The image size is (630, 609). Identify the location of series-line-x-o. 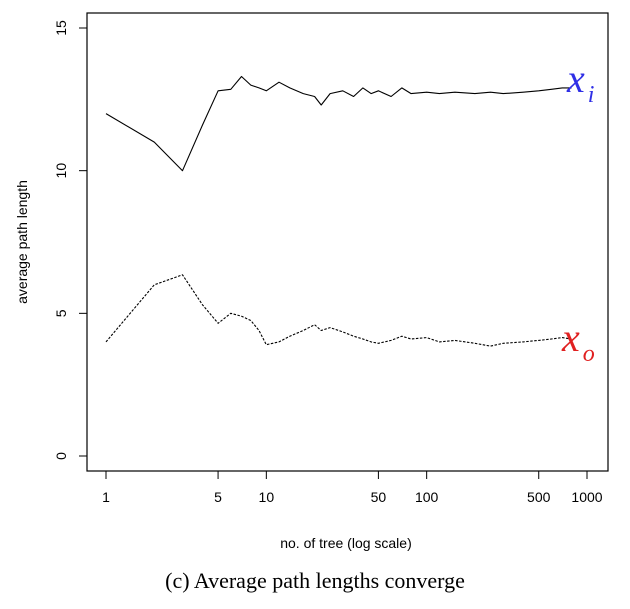
(338, 310).